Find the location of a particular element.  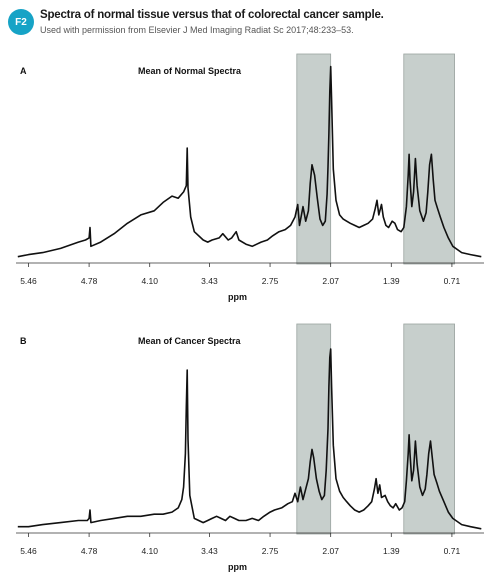

chart-a-x-tick-label-6: 2.07 is located at coordinates (330, 281).